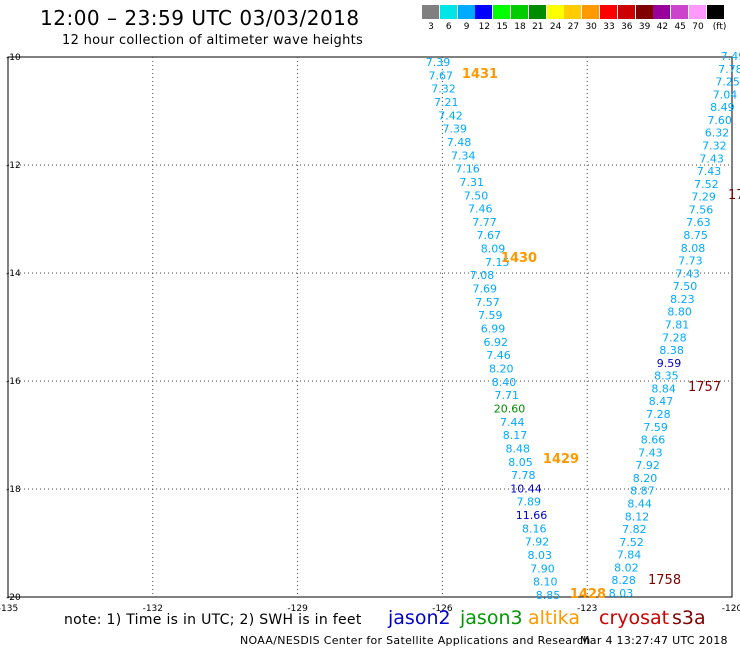 The width and height of the screenshot is (740, 650). I want to click on lon-label: -120, so click(731, 609).